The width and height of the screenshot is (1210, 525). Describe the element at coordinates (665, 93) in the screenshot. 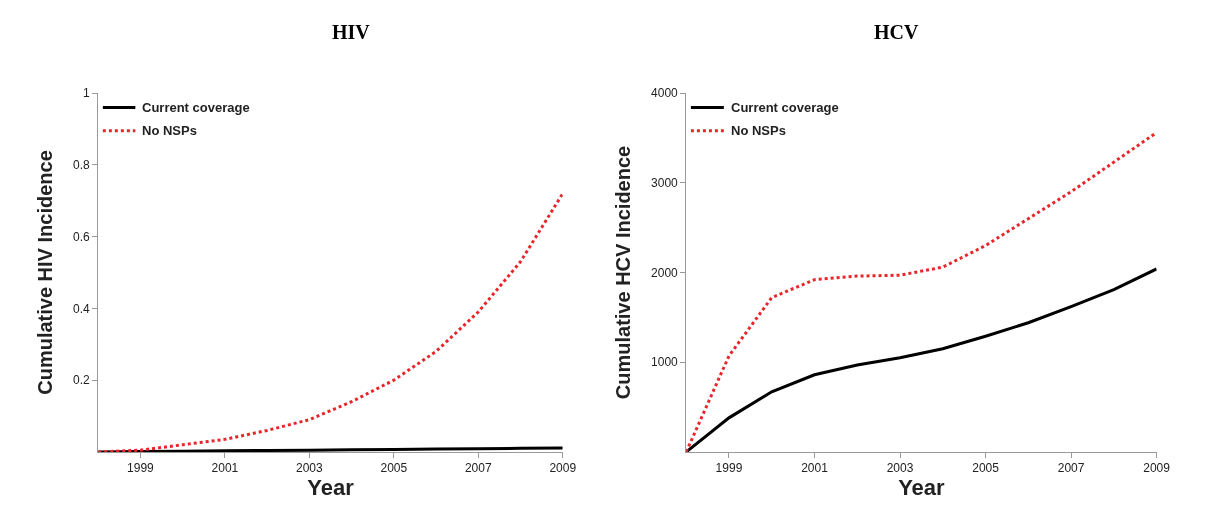

I see `y-tick-label: 4000` at that location.